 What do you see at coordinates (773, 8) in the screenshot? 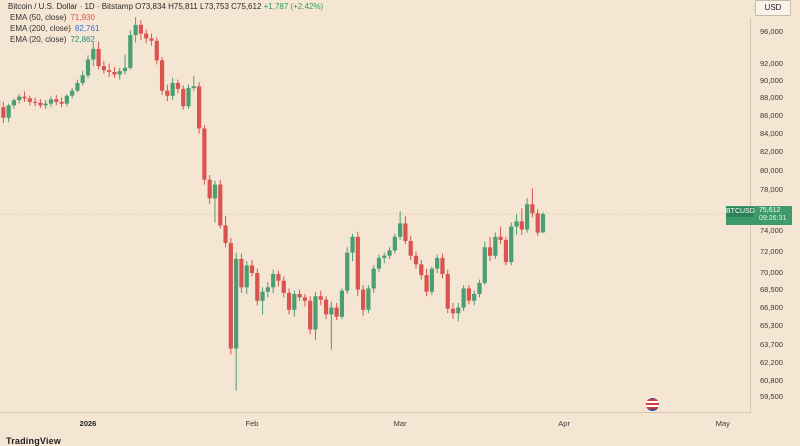
I see `currency-button: USD` at bounding box center [773, 8].